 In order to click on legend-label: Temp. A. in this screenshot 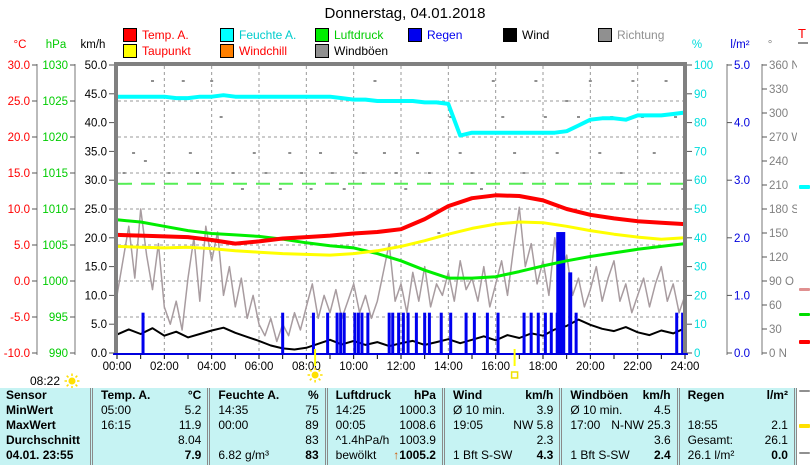, I will do `click(165, 34)`.